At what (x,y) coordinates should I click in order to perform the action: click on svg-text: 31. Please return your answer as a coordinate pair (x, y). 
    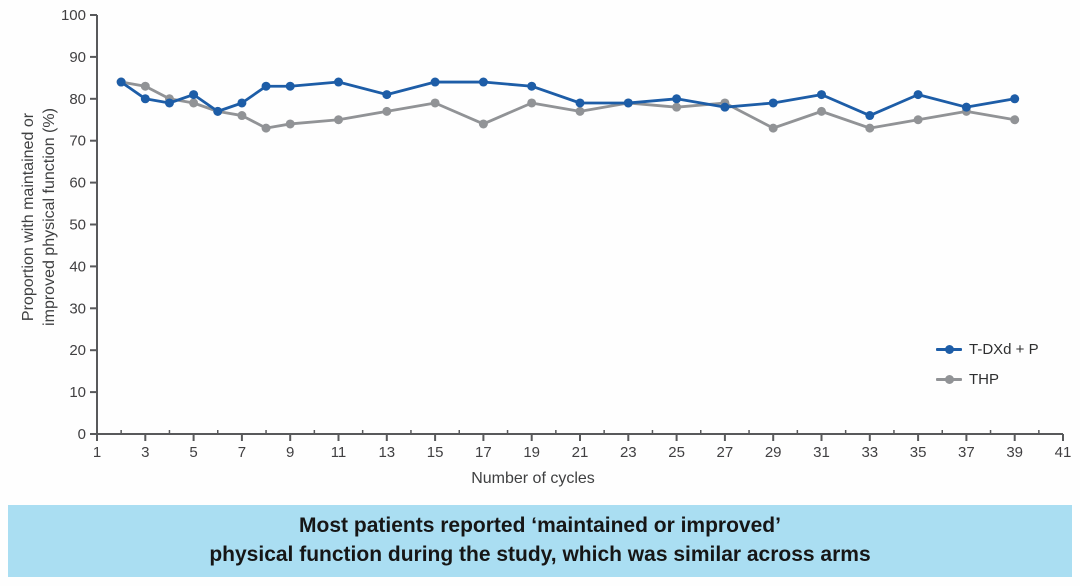
    Looking at the image, I should click on (821, 452).